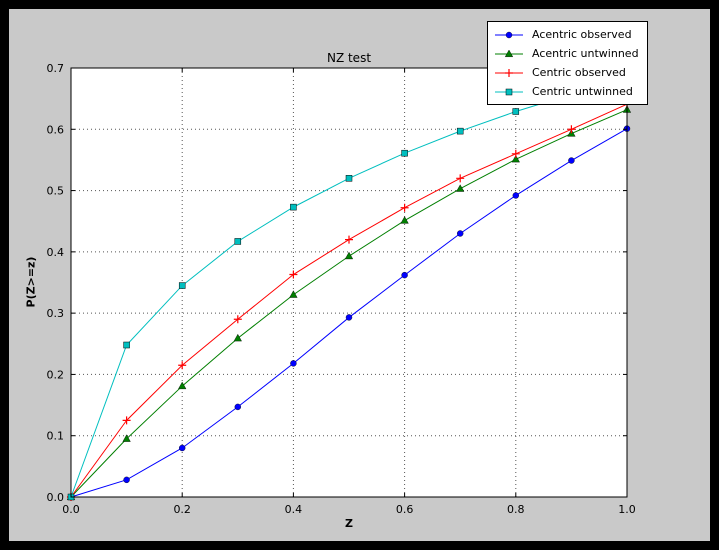 The width and height of the screenshot is (719, 550). What do you see at coordinates (56, 191) in the screenshot?
I see `y-tick-label: 0.5` at bounding box center [56, 191].